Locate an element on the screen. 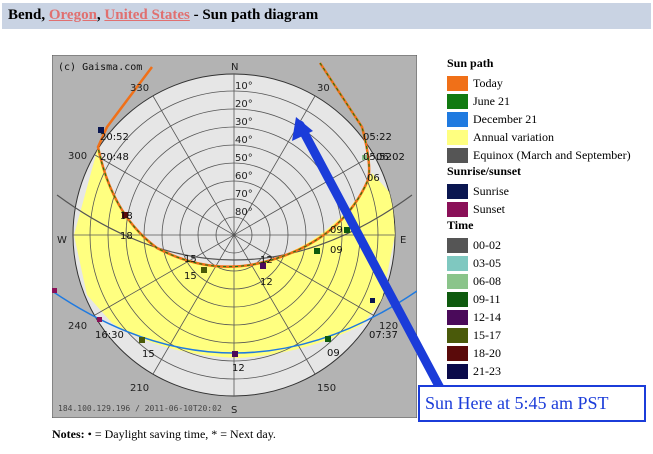 This screenshot has width=653, height=454. country-link: United States is located at coordinates (147, 15).